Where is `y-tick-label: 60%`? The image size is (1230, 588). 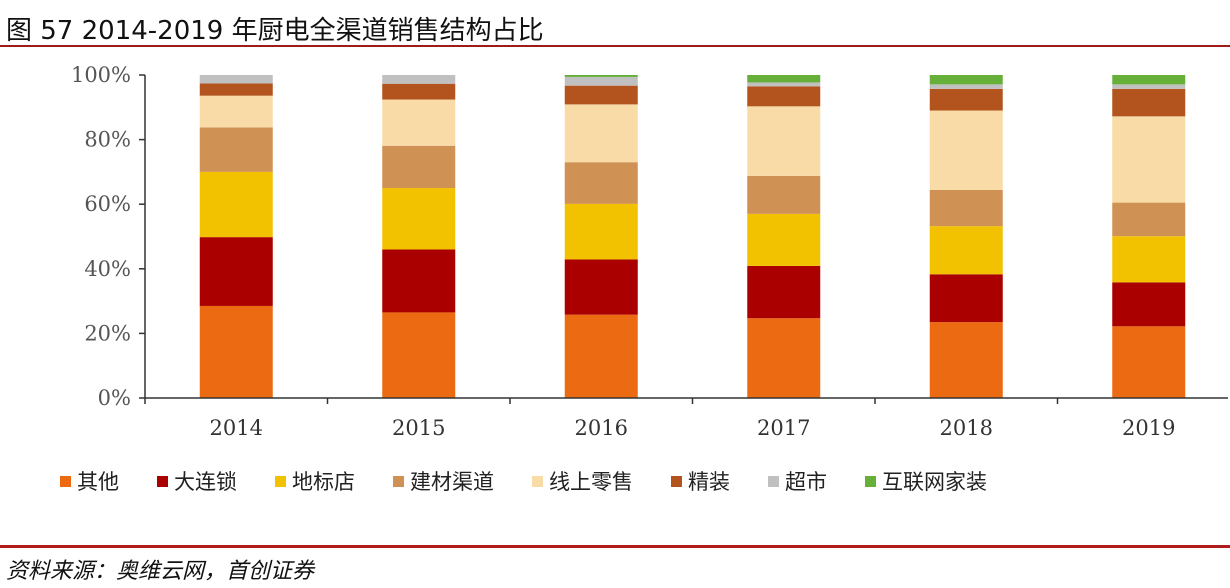
y-tick-label: 60% is located at coordinates (107, 204).